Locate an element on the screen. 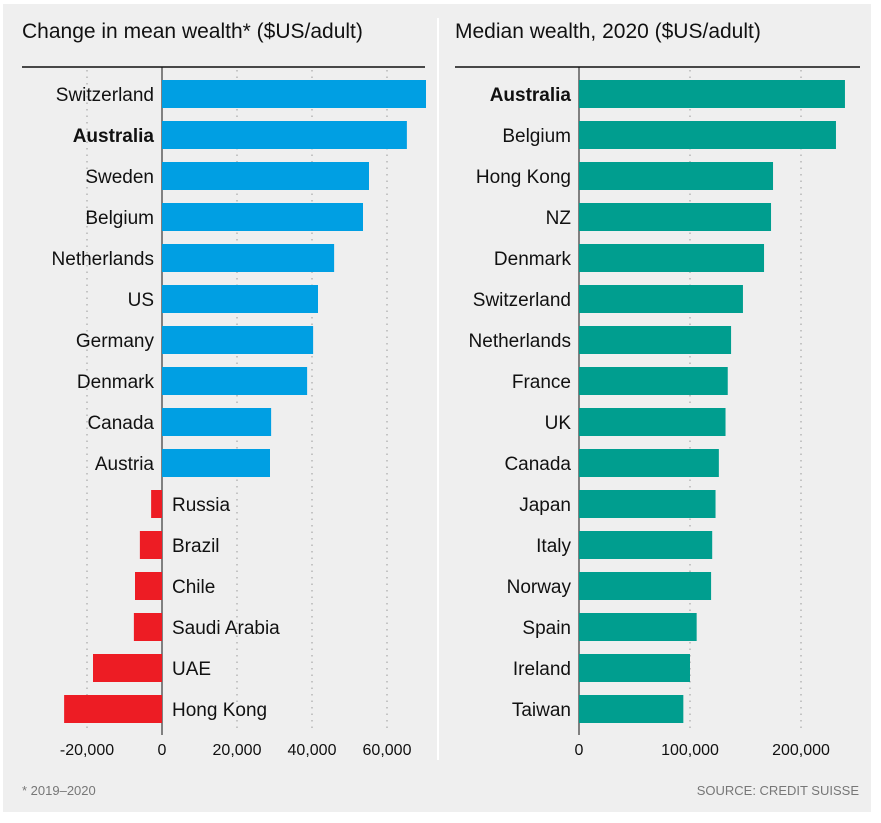  category-label: Chile is located at coordinates (193, 587).